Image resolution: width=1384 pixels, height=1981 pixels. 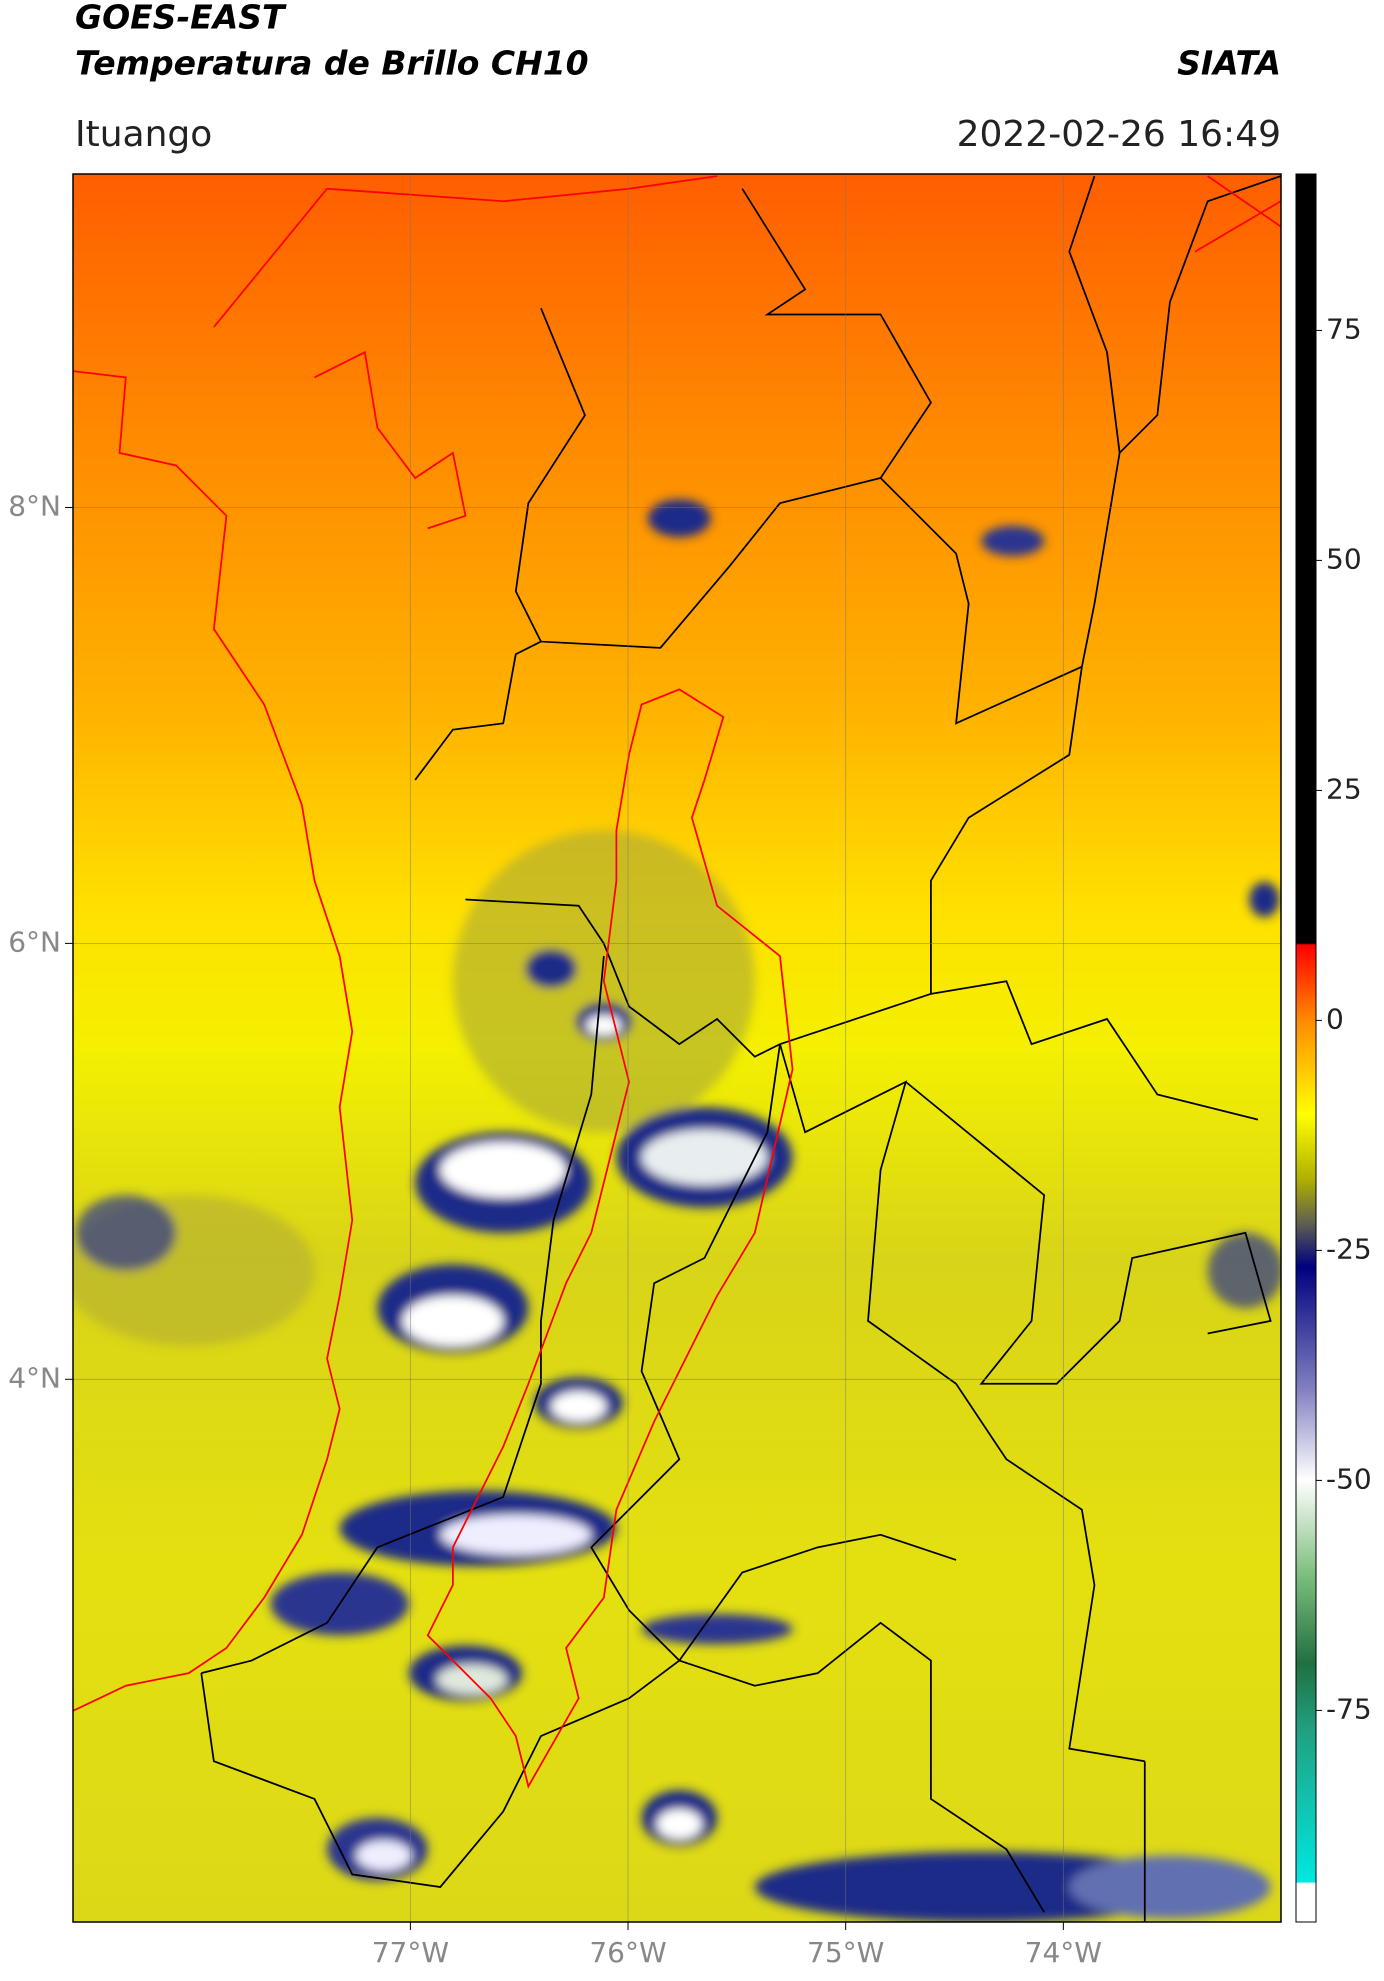 What do you see at coordinates (1344, 328) in the screenshot?
I see `colorbar-tick-label: 75` at bounding box center [1344, 328].